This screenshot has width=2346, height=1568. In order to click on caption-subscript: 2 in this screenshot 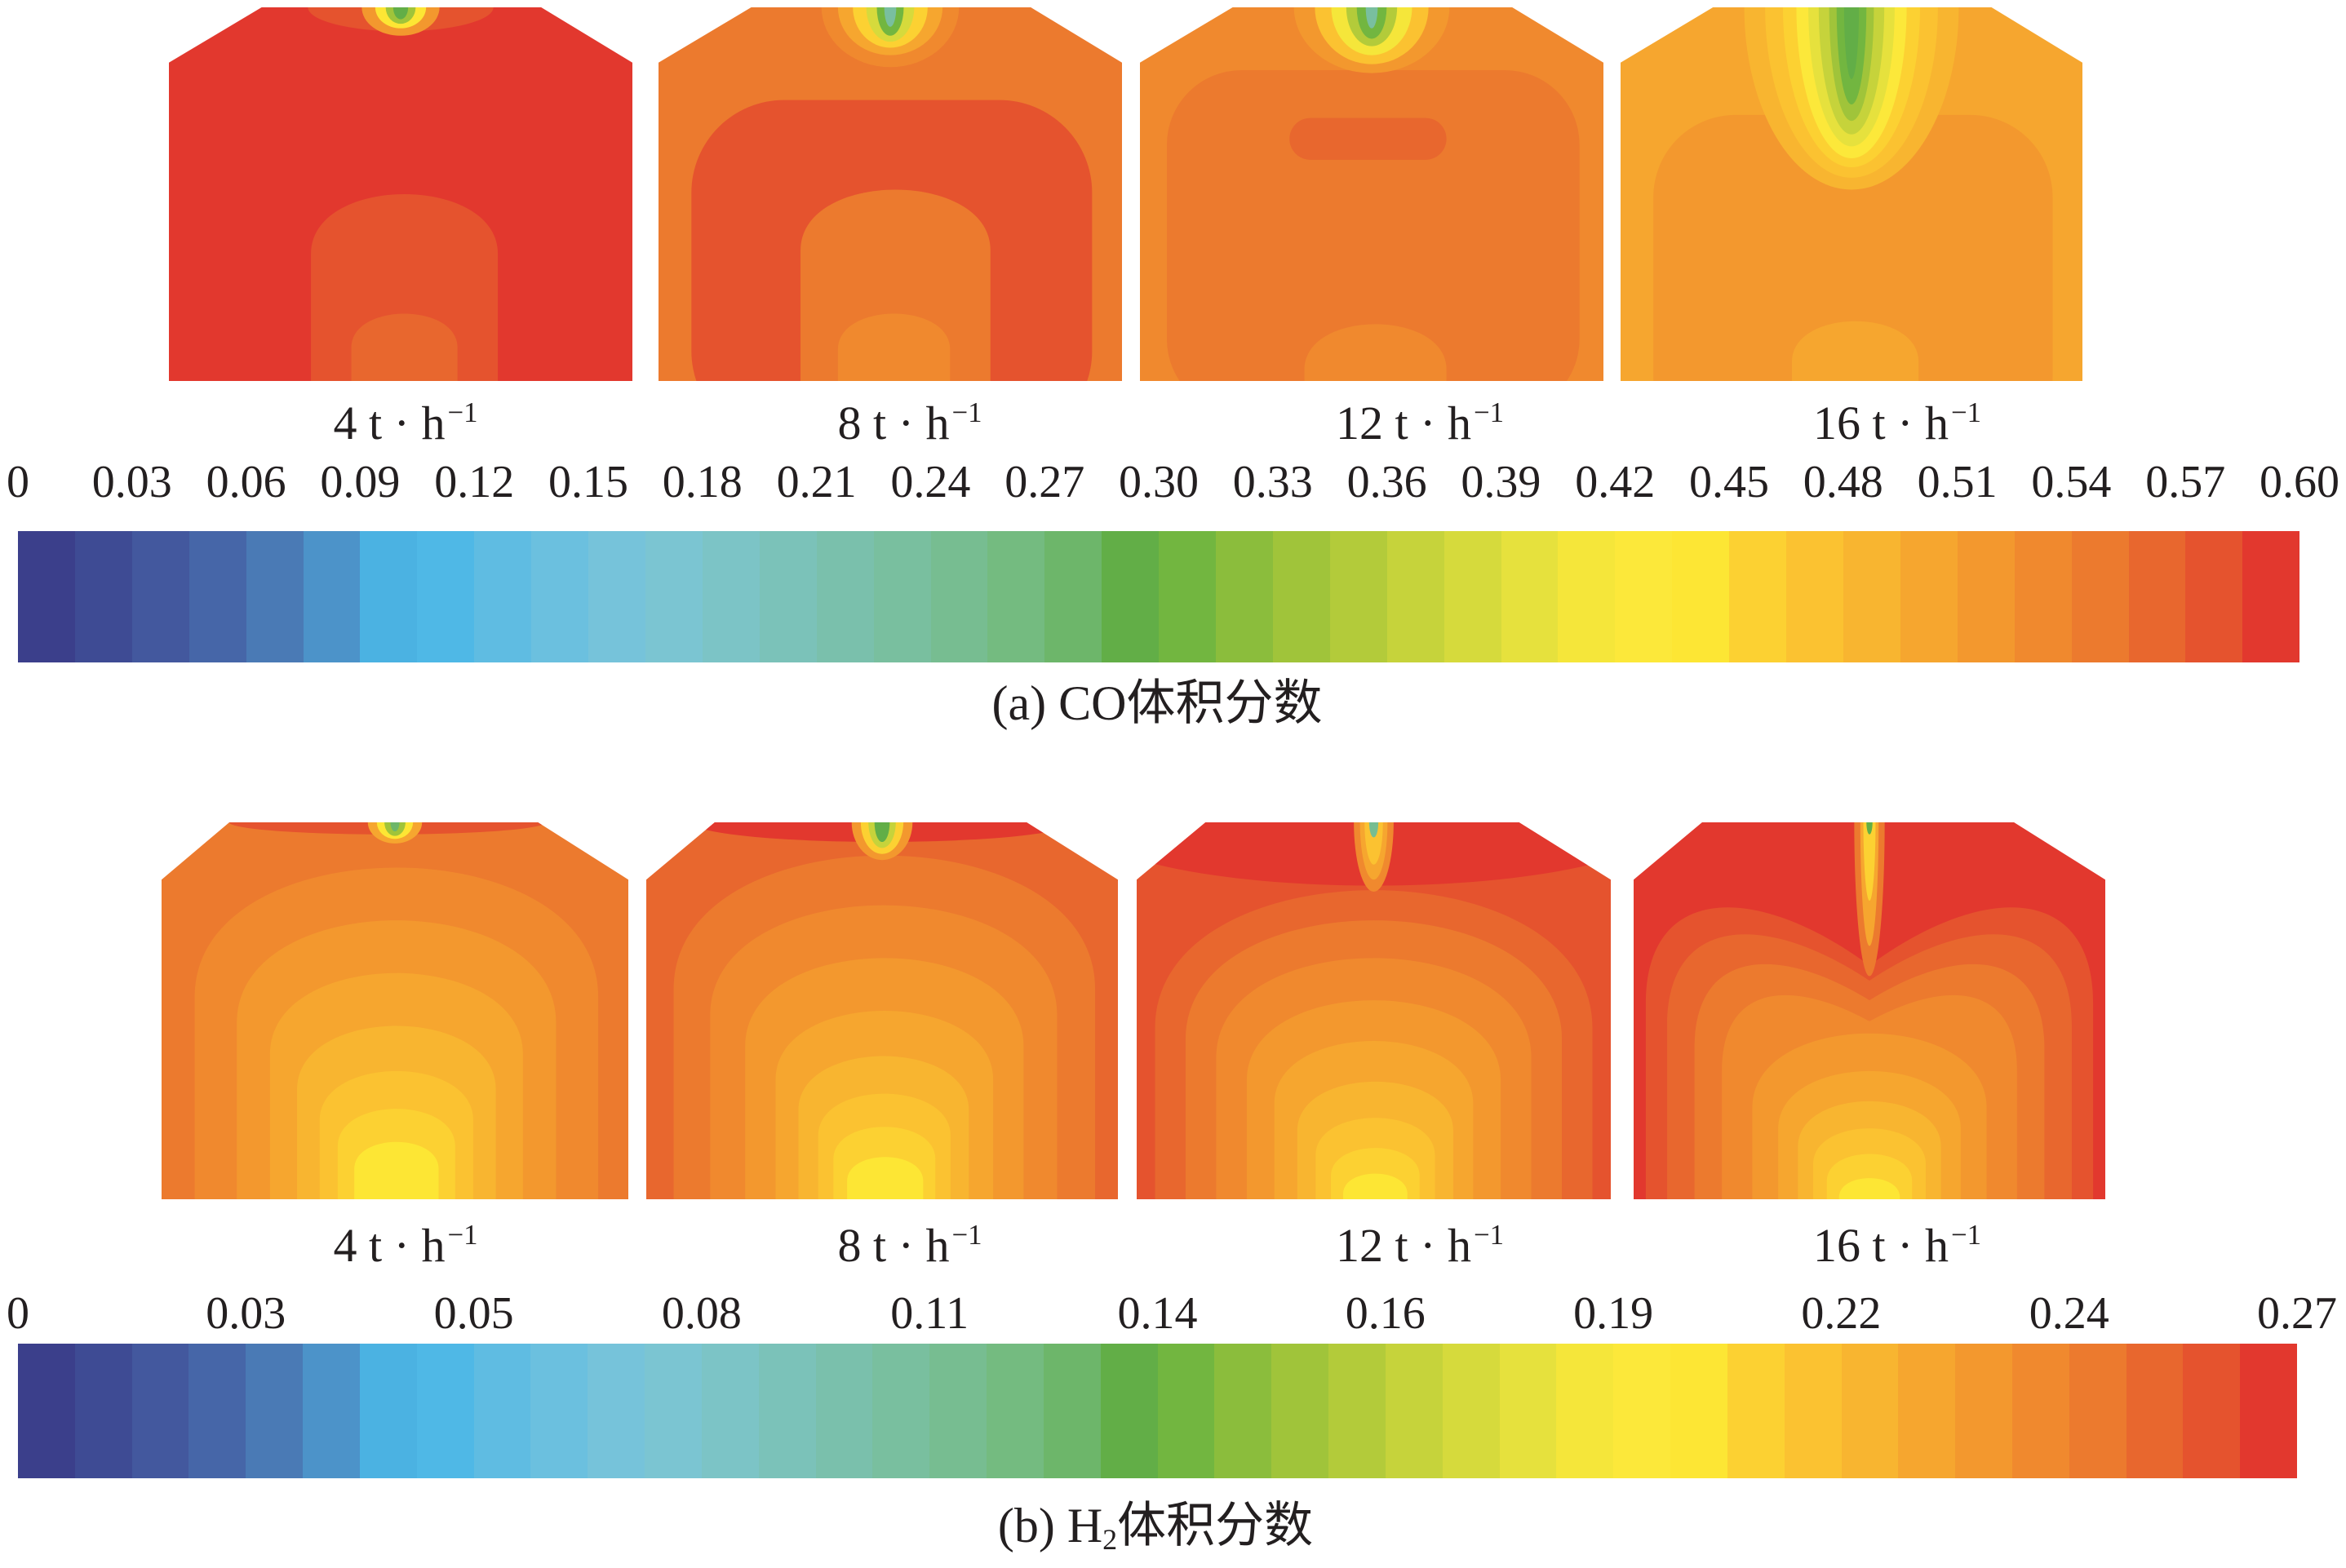, I will do `click(1110, 1539)`.